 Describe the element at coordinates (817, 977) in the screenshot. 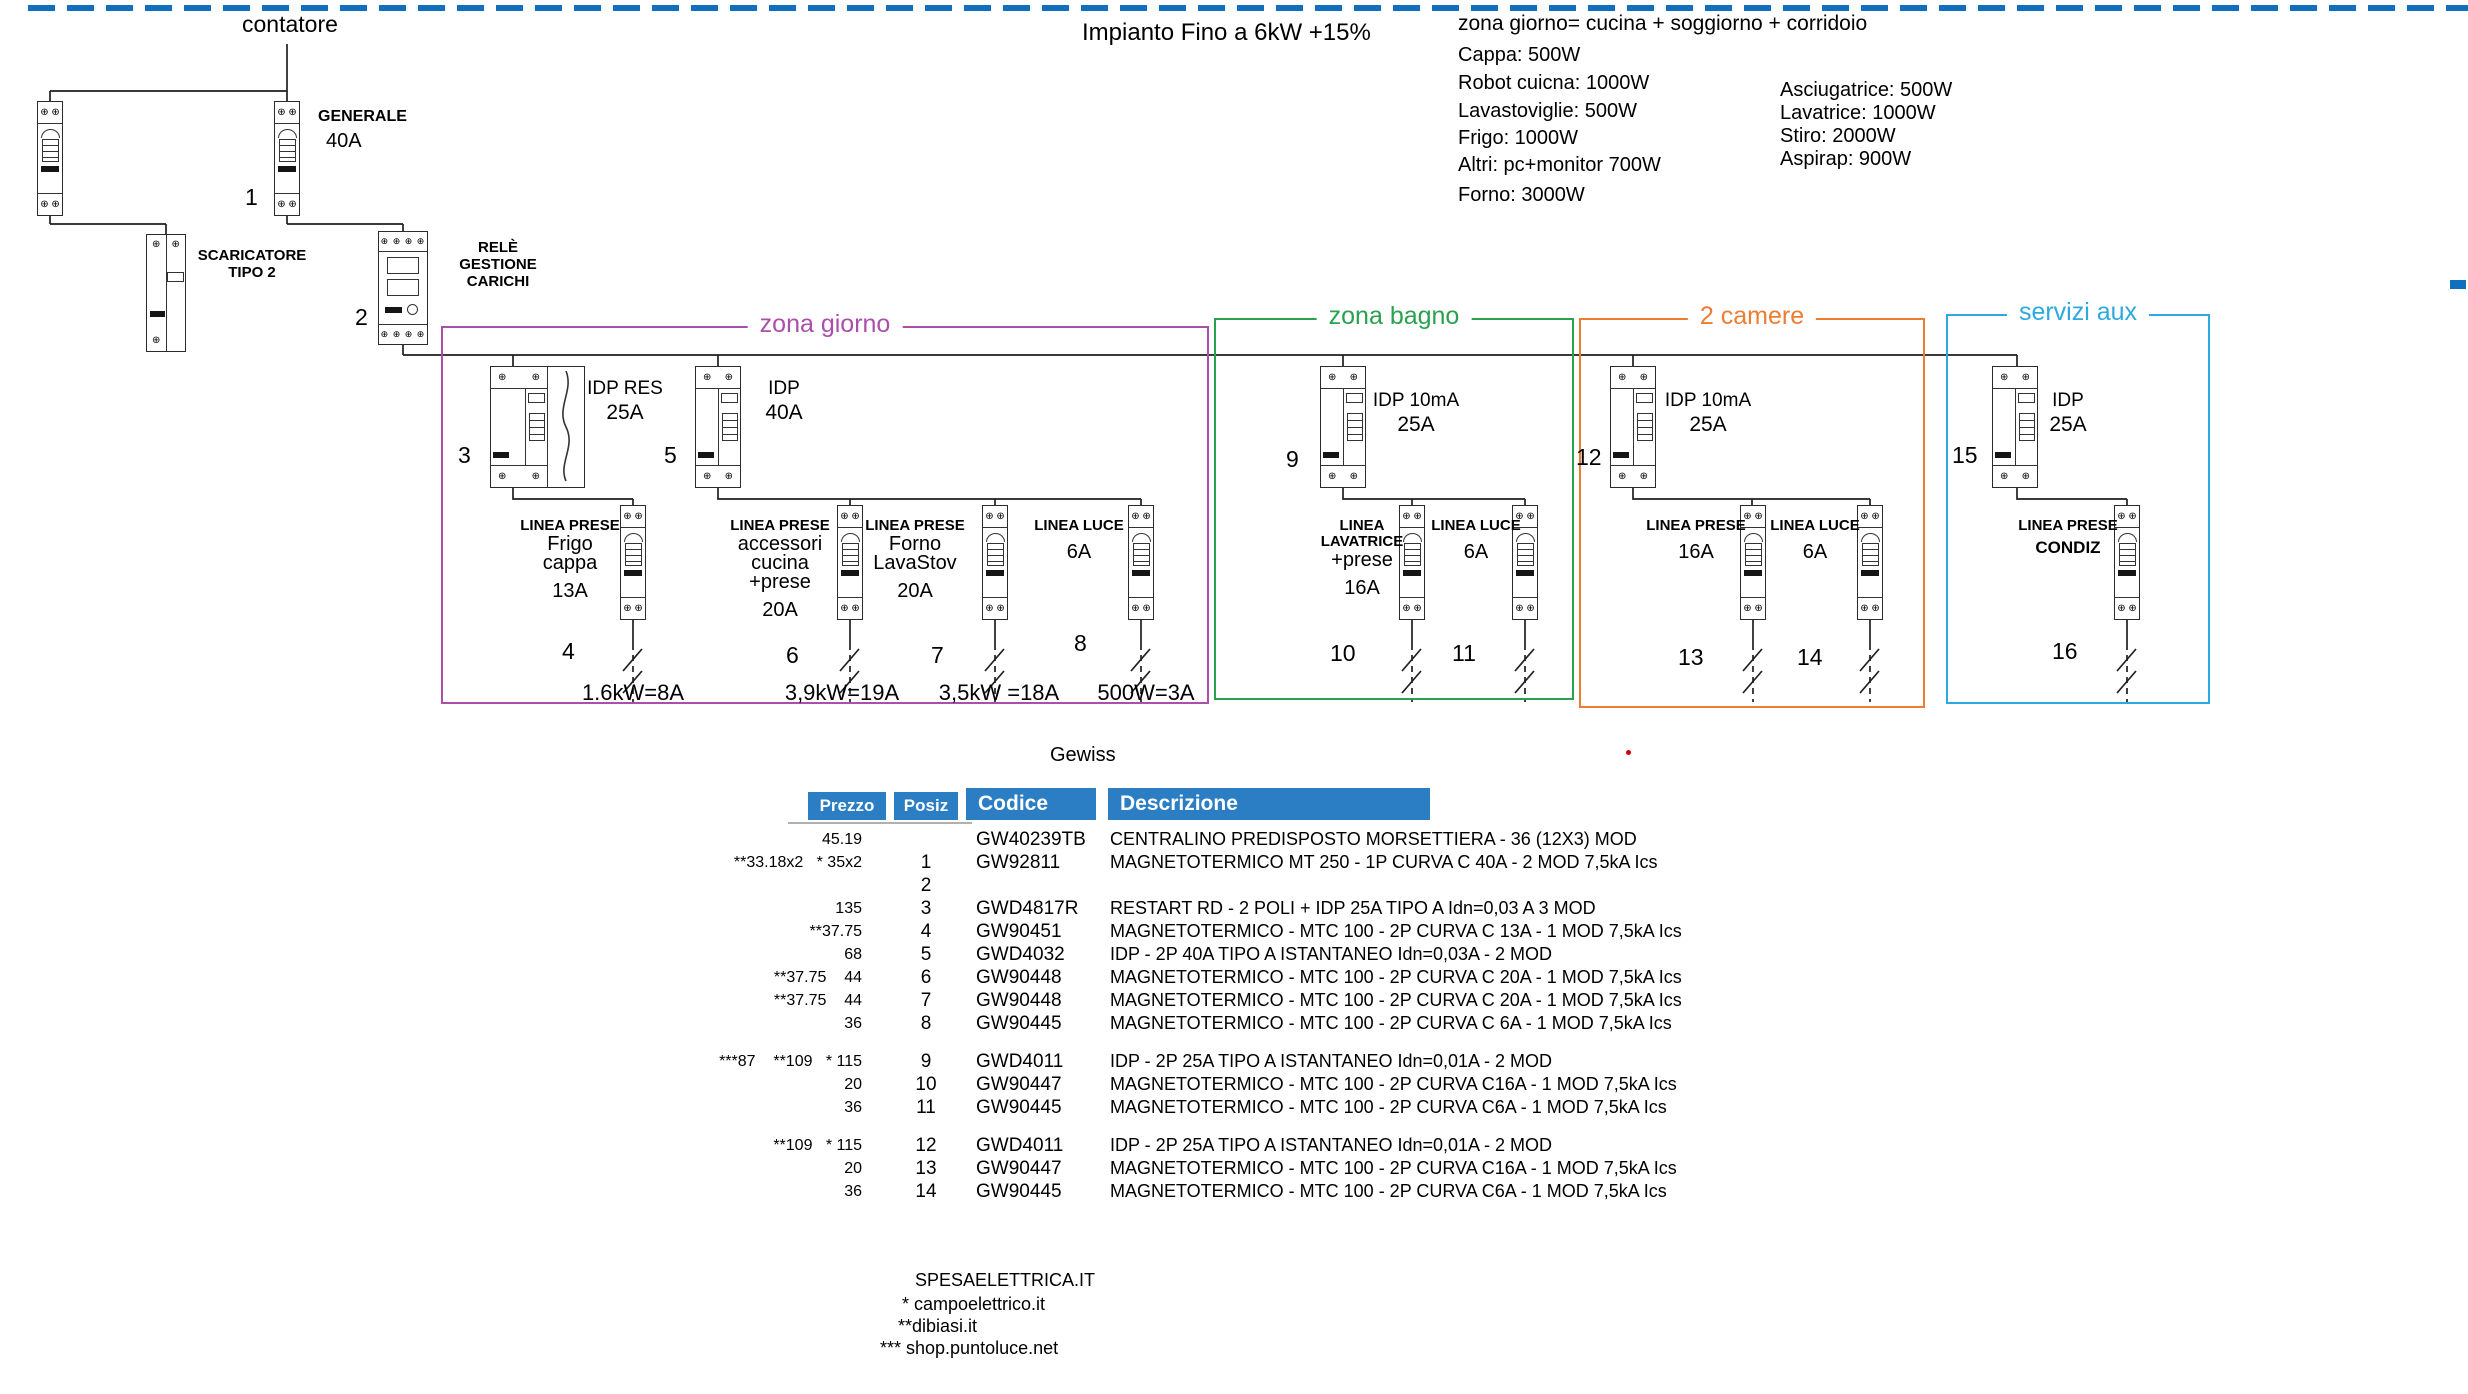

I see `cell-prezzo: **37.75 44` at that location.